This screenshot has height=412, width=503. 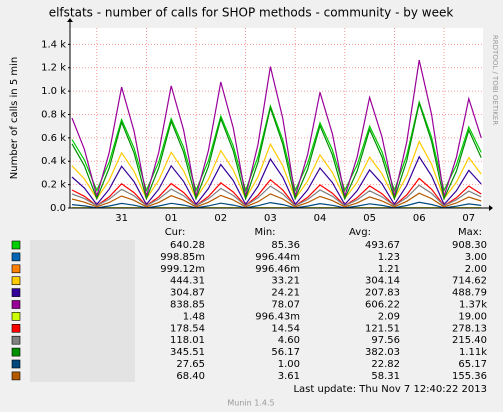 I want to click on x-tick-label: 31, so click(x=121, y=218).